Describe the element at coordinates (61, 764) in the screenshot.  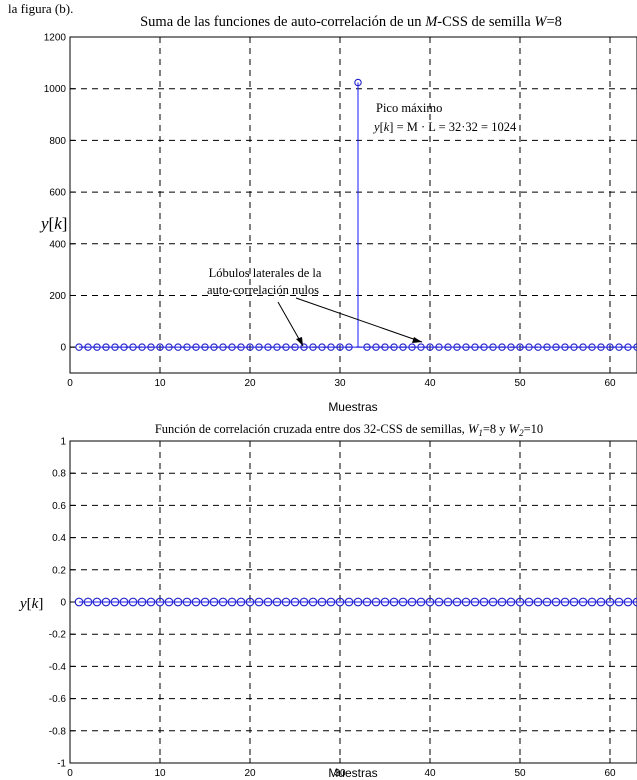
I see `y-tick-label: -1` at that location.